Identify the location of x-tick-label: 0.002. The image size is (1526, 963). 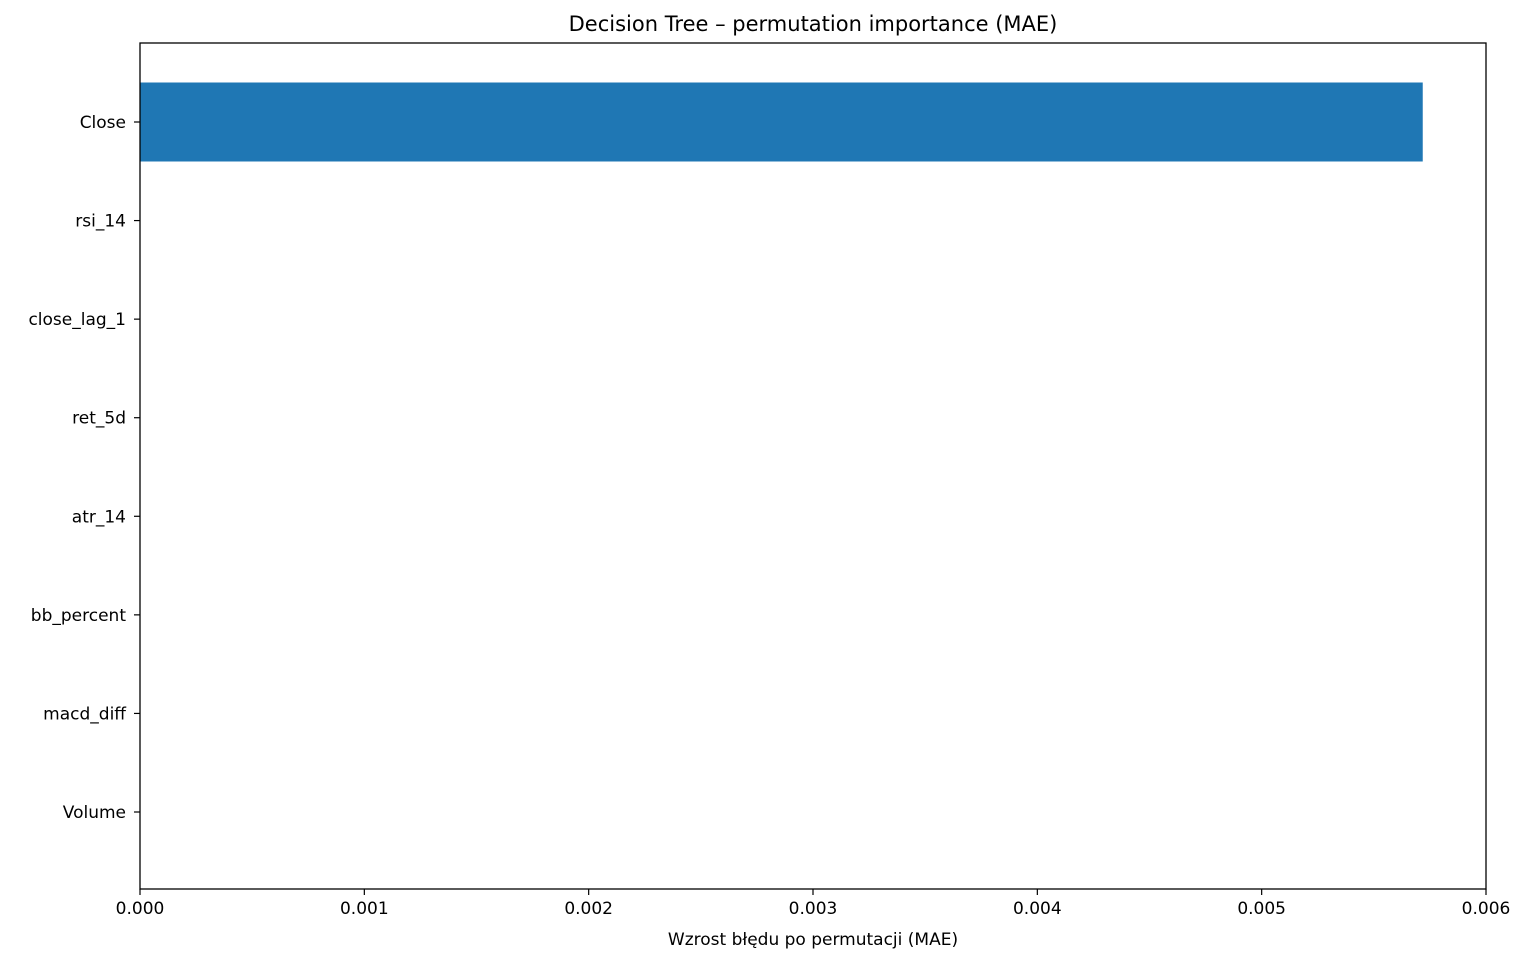
(588, 909).